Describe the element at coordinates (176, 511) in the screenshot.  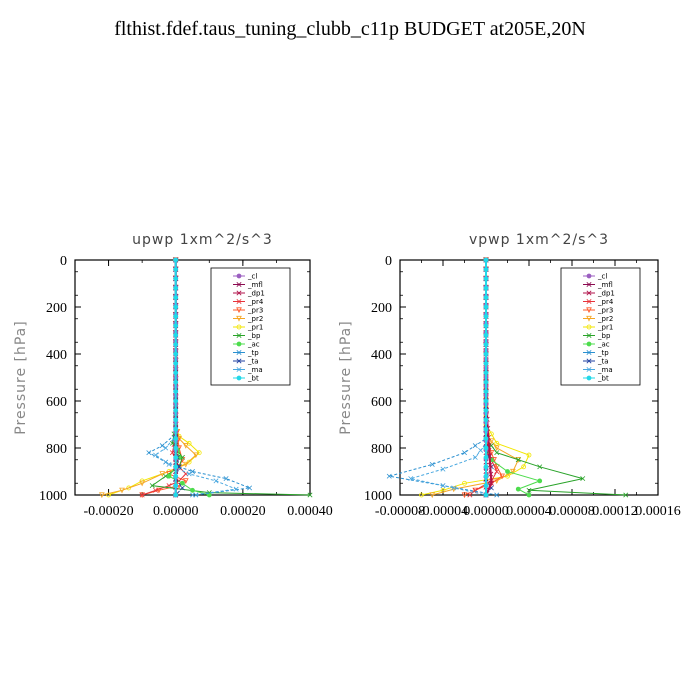
I see `panel1-xtick-label-1: 0.00000` at that location.